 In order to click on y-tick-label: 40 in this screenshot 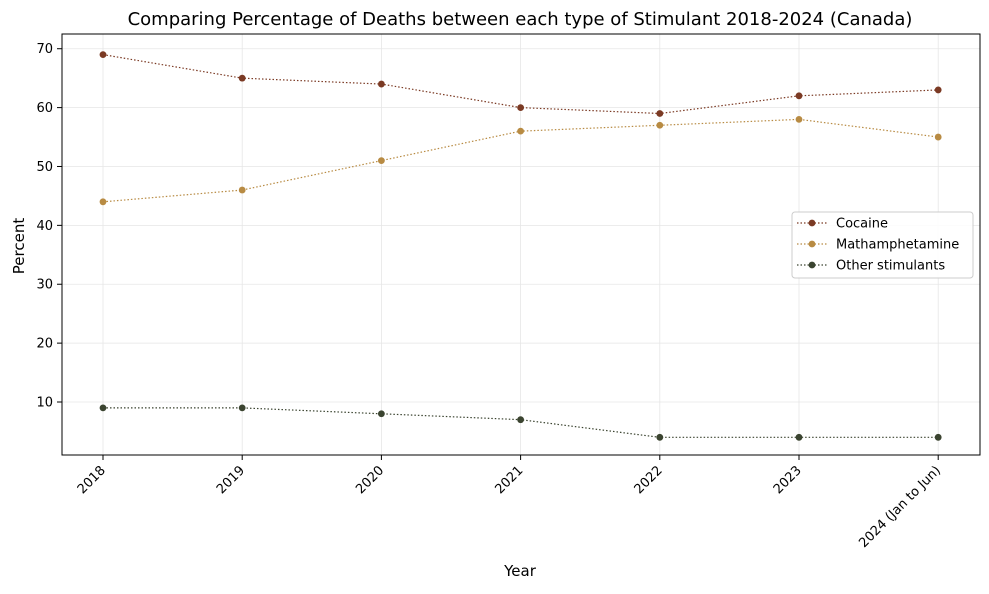, I will do `click(44, 226)`.